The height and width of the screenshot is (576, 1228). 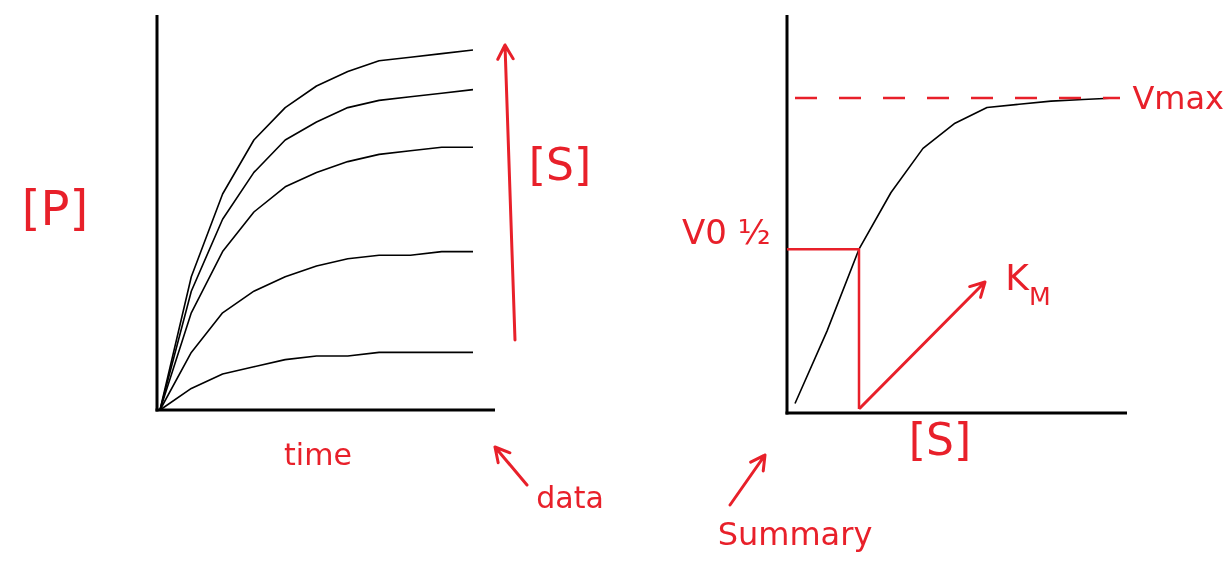 What do you see at coordinates (55, 208) in the screenshot?
I see `y-axis-title: [P]` at bounding box center [55, 208].